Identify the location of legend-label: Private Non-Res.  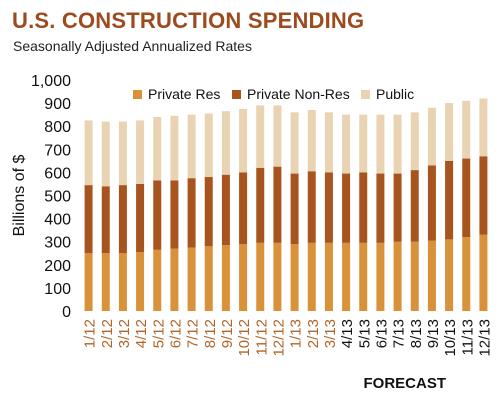
(298, 94).